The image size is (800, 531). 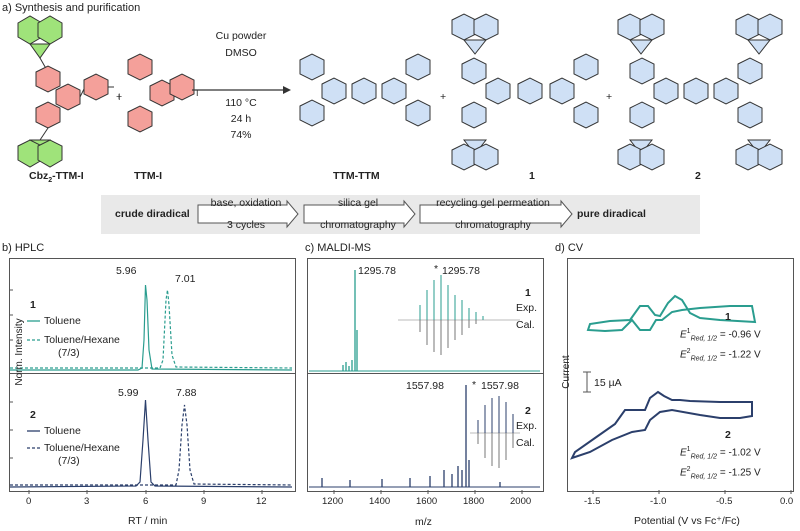 What do you see at coordinates (65, 91) in the screenshot?
I see `cbz2-ttm-i-molecule` at bounding box center [65, 91].